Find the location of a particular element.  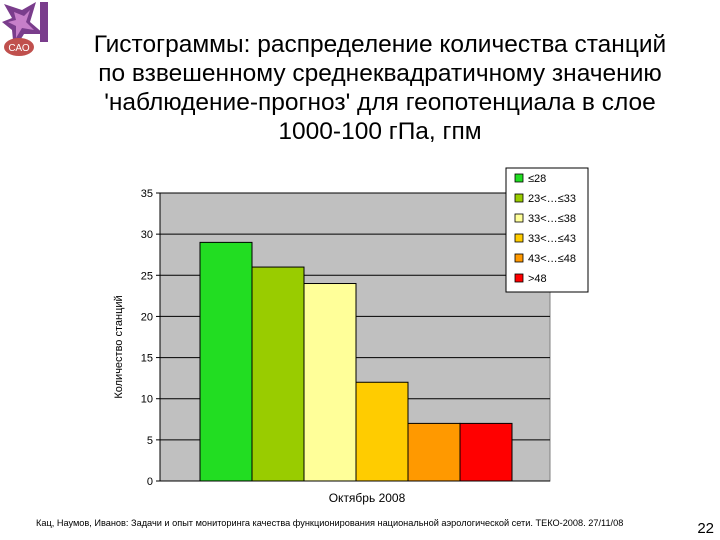

legend-box is located at coordinates (547, 230).